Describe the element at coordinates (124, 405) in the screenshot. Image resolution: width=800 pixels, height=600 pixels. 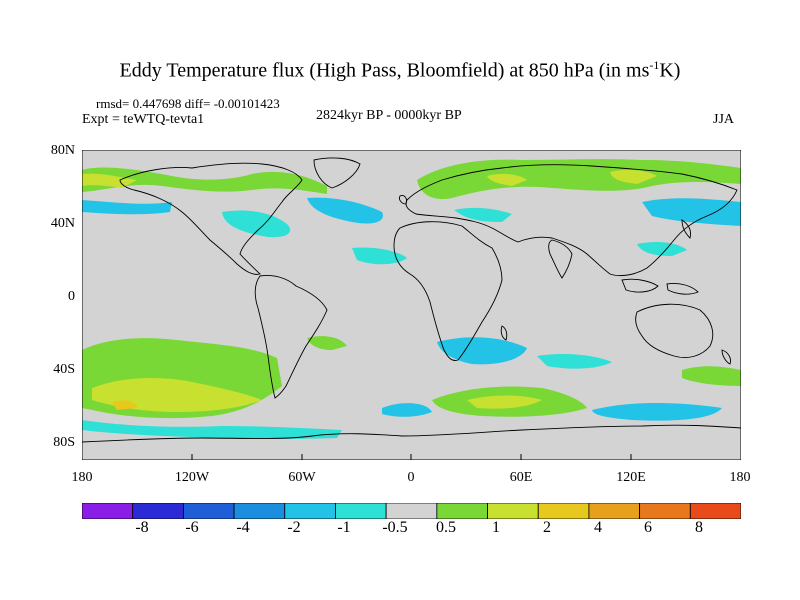
I see `field-south-pacific-orange` at that location.